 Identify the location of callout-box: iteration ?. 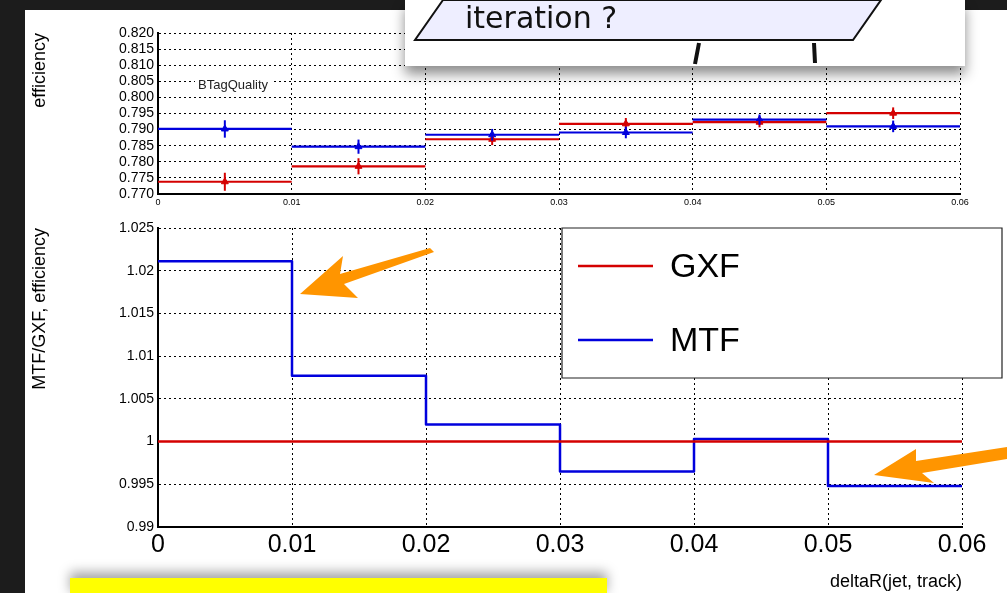
(685, 33).